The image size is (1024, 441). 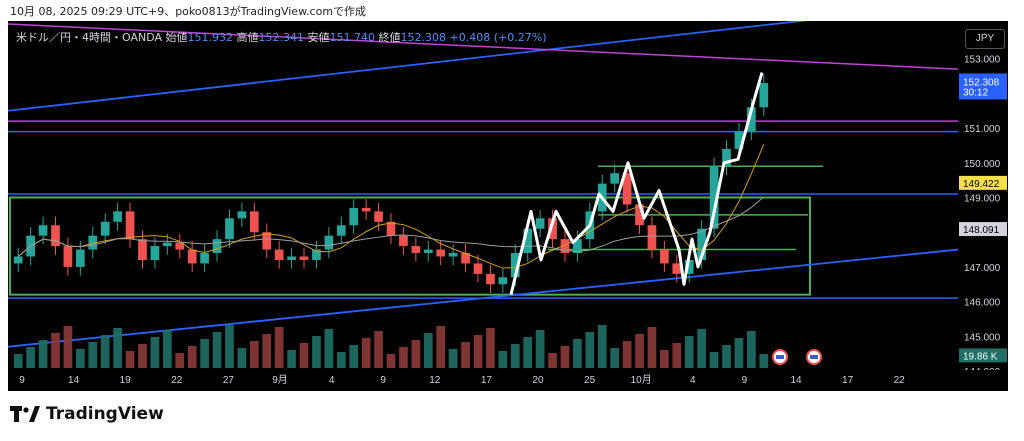 What do you see at coordinates (318, 37) in the screenshot?
I see `low-label: 安値` at bounding box center [318, 37].